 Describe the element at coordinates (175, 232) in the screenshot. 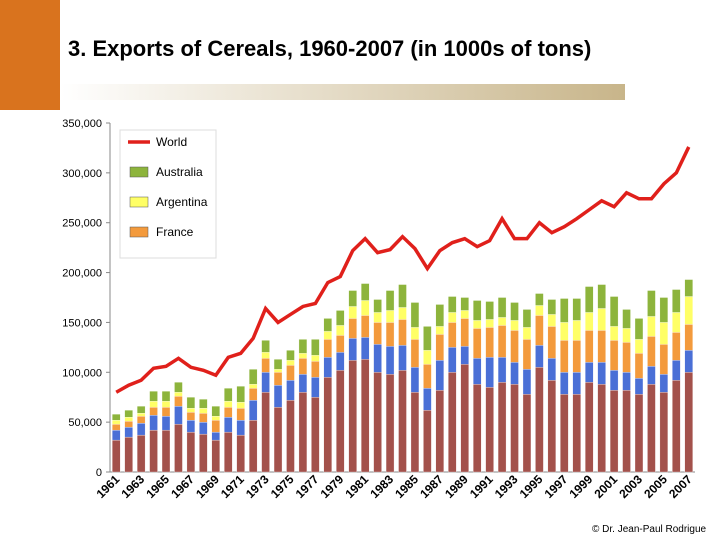

I see `legend-label: France` at that location.